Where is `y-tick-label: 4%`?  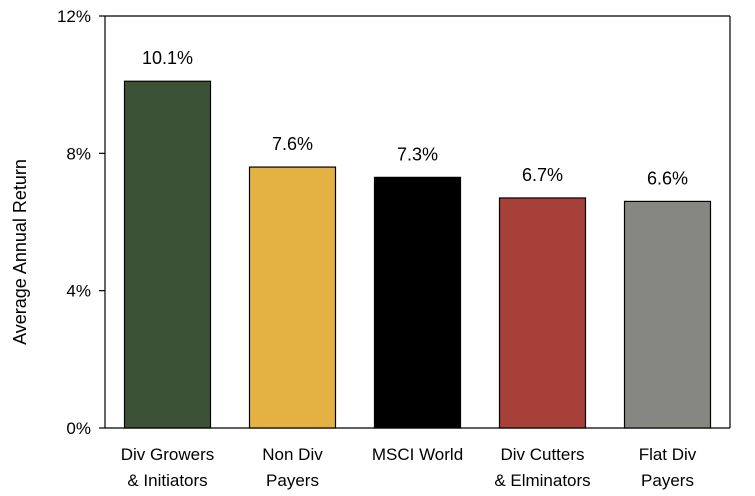
y-tick-label: 4% is located at coordinates (78, 291).